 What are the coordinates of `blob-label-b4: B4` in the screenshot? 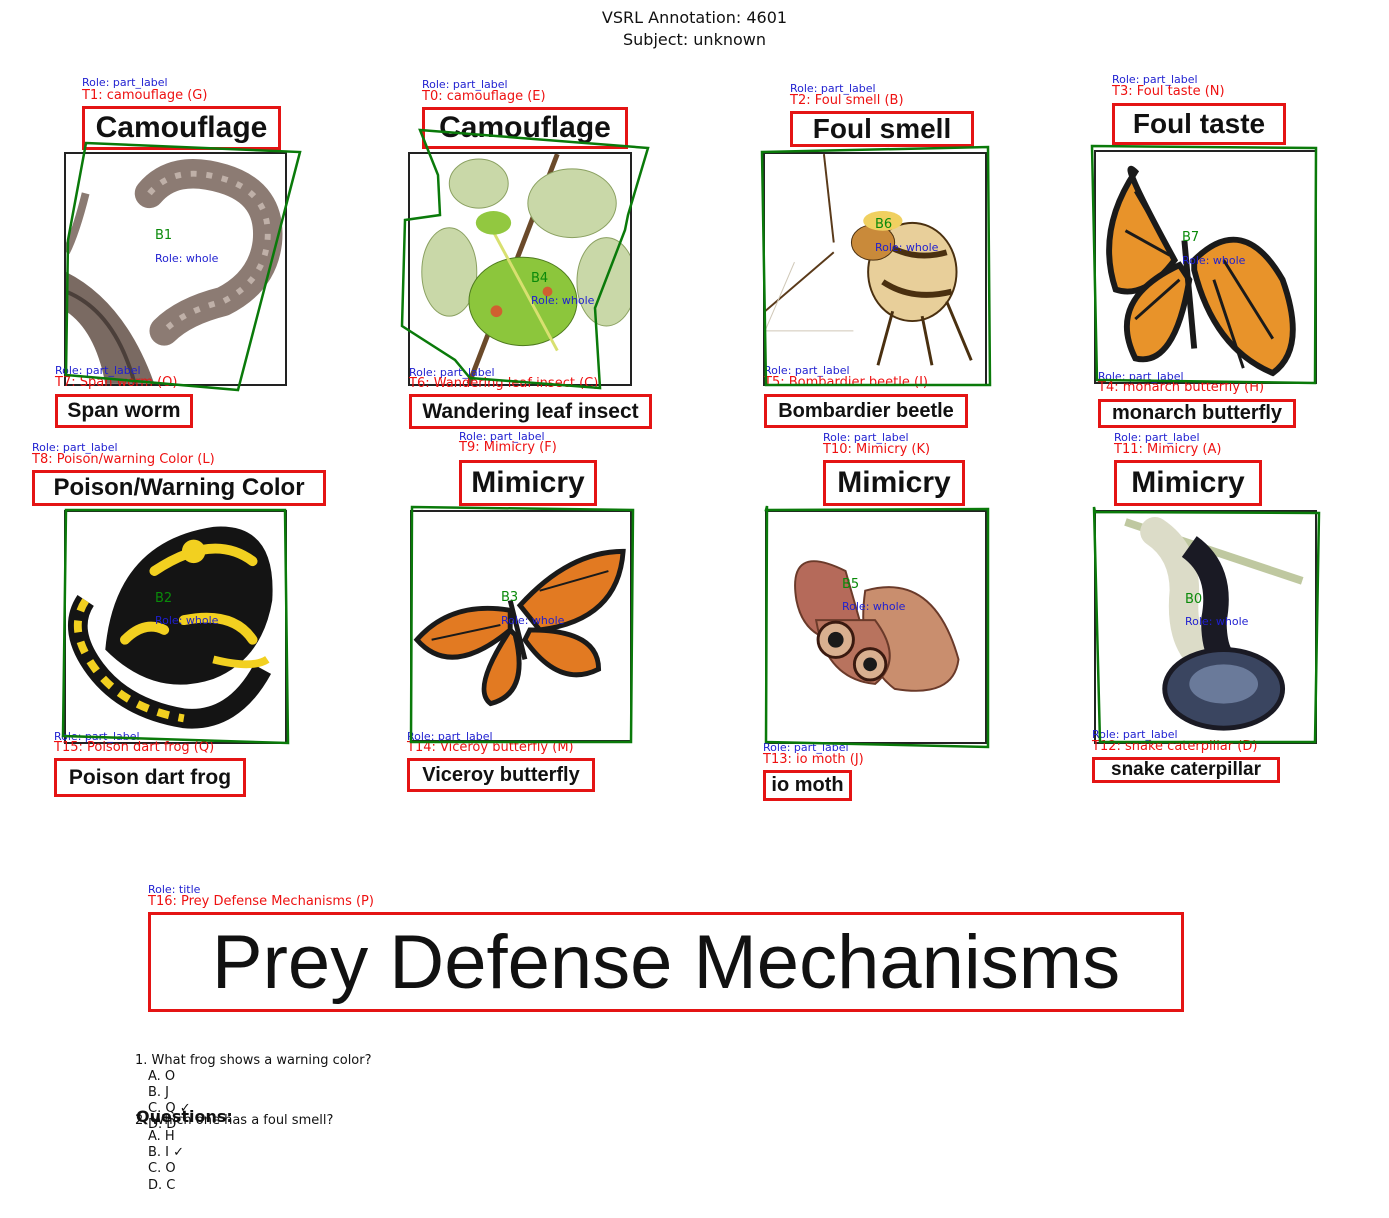 It's located at (540, 278).